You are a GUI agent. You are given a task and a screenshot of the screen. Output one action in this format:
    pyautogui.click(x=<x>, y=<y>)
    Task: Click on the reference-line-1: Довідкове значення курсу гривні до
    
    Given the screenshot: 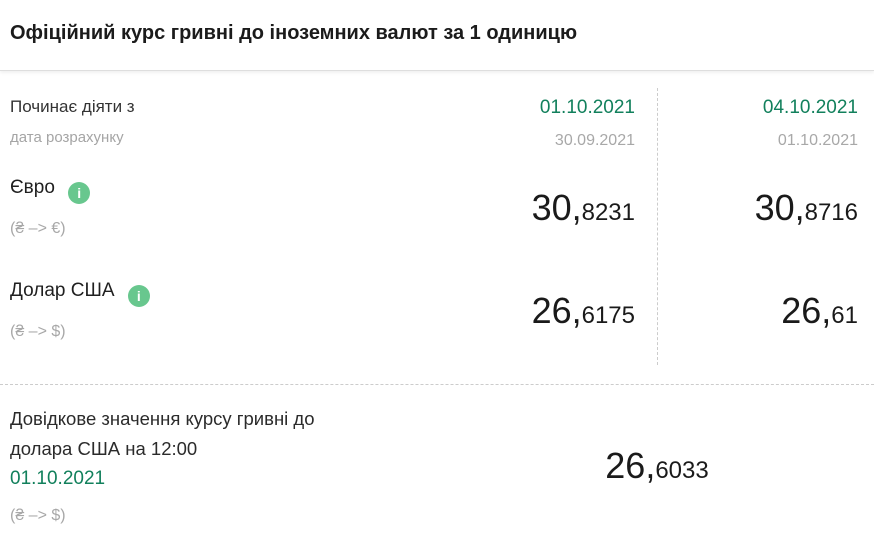 What is the action you would take?
    pyautogui.click(x=162, y=418)
    